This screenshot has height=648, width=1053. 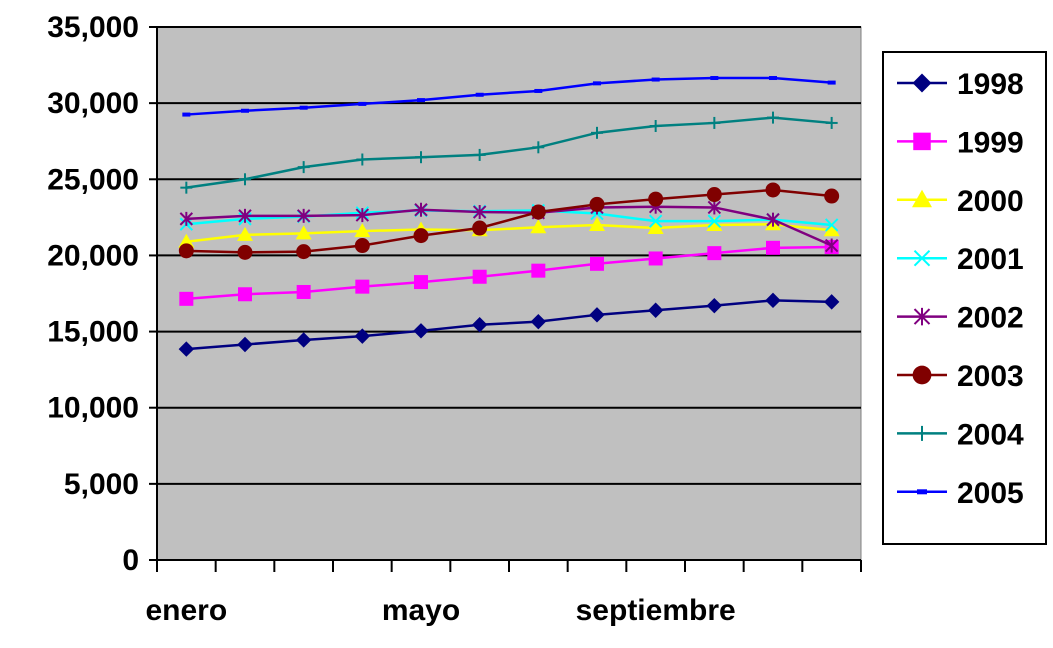 I want to click on y-tick-label: 10,000, so click(x=93, y=408).